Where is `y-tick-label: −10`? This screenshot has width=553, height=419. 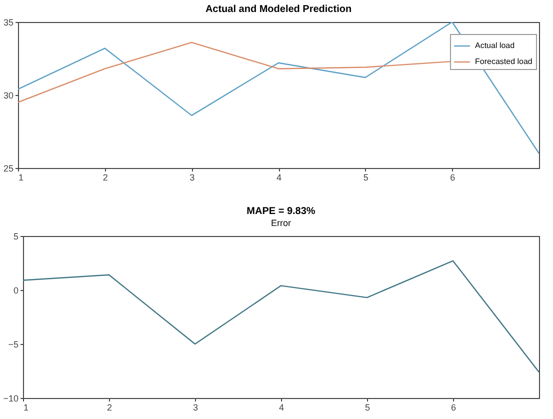
y-tick-label: −10 is located at coordinates (10, 399).